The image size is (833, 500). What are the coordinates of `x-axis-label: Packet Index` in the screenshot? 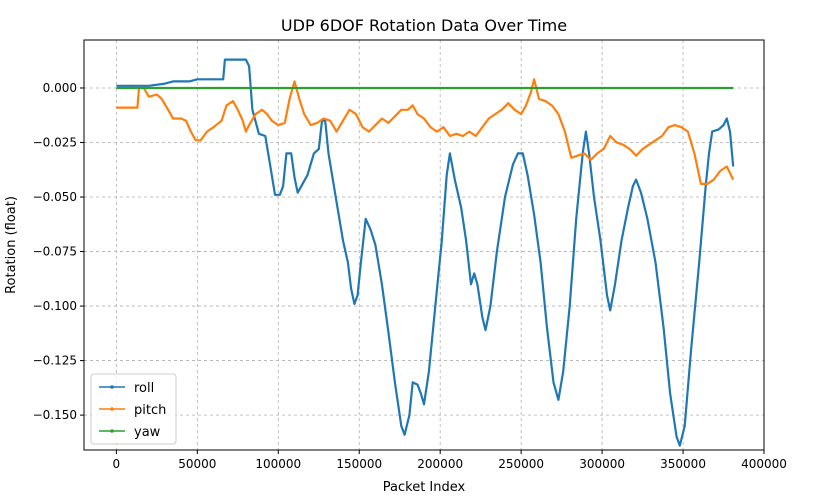 It's located at (424, 487).